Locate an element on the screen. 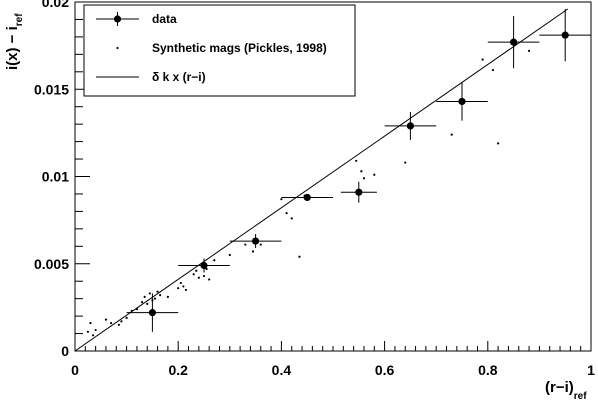 Image resolution: width=598 pixels, height=403 pixels. x-axis-title-sub: ref is located at coordinates (580, 396).